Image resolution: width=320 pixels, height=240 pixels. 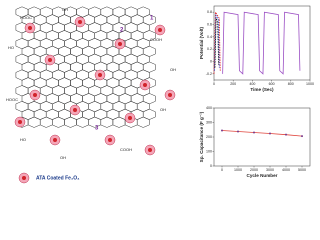 I want to click on plot-frame, so click(x=262, y=137).